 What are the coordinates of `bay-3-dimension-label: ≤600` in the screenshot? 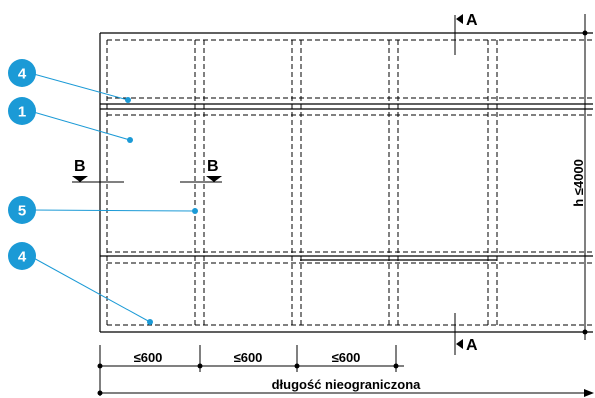 It's located at (346, 357).